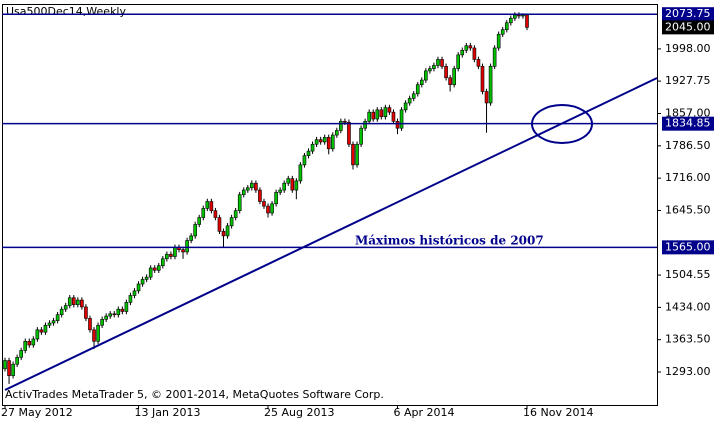 Image resolution: width=728 pixels, height=428 pixels. Describe the element at coordinates (688, 209) in the screenshot. I see `y-tick-label: 1645.50` at that location.